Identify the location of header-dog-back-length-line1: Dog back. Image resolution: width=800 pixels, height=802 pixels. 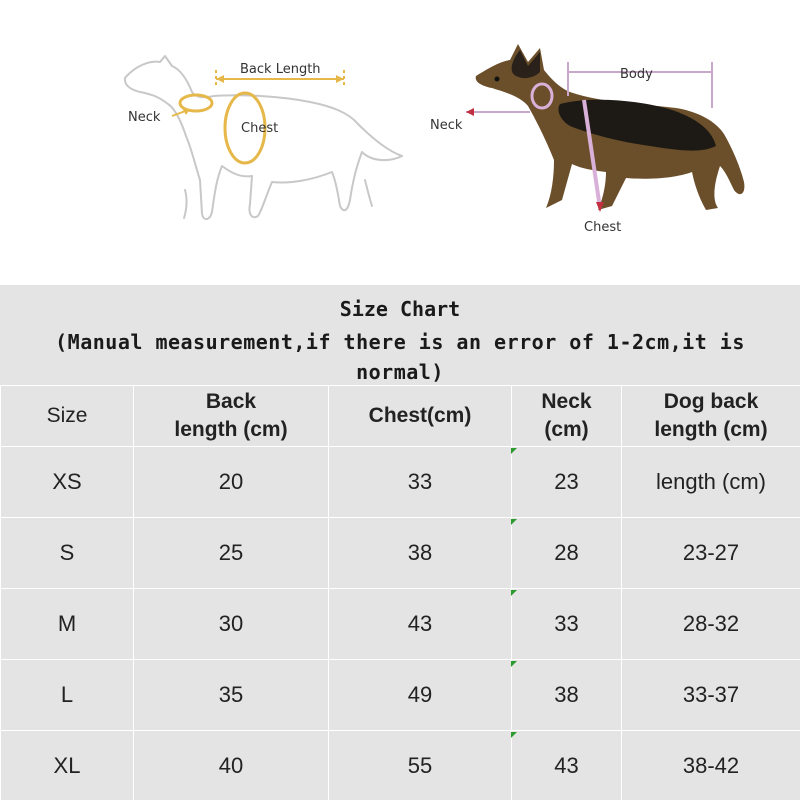
(711, 401).